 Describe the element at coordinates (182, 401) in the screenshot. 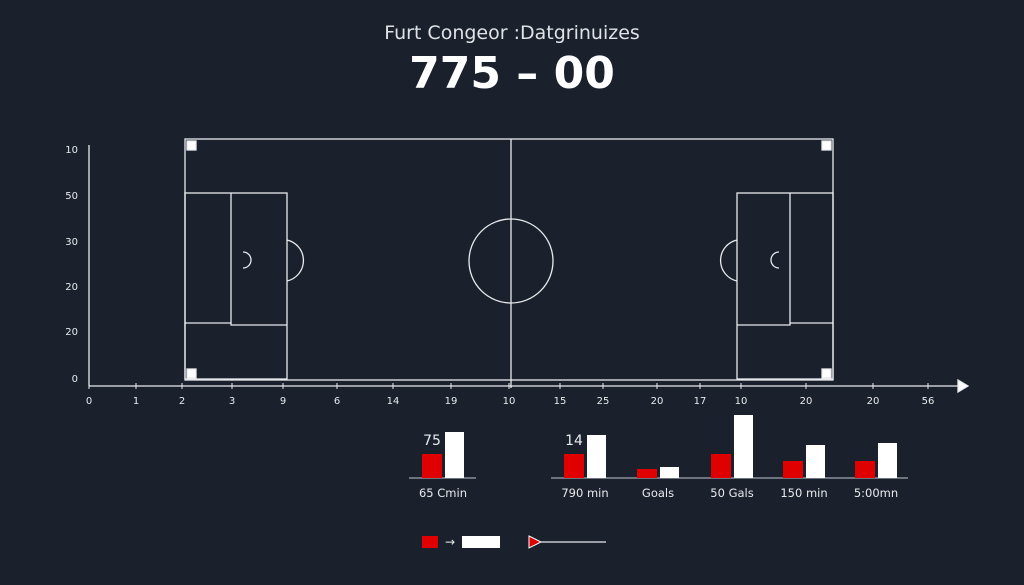

I see `x-tick-label: 2` at that location.